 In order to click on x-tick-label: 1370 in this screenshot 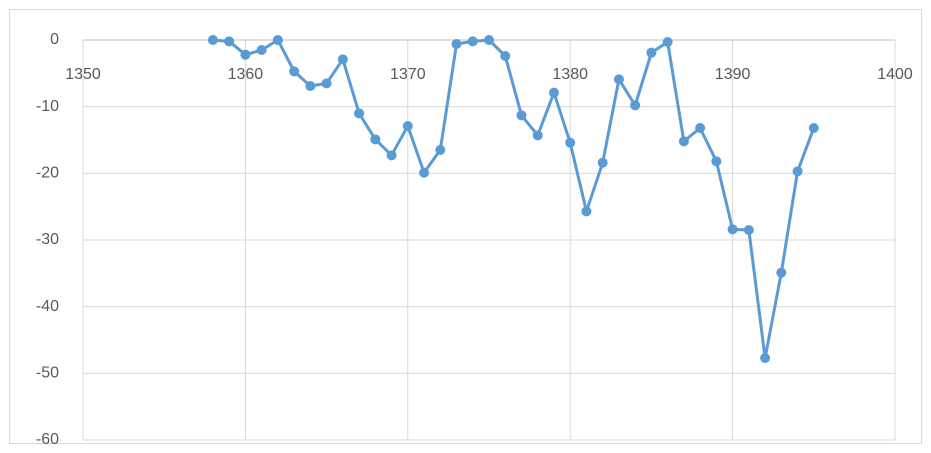, I will do `click(408, 74)`.